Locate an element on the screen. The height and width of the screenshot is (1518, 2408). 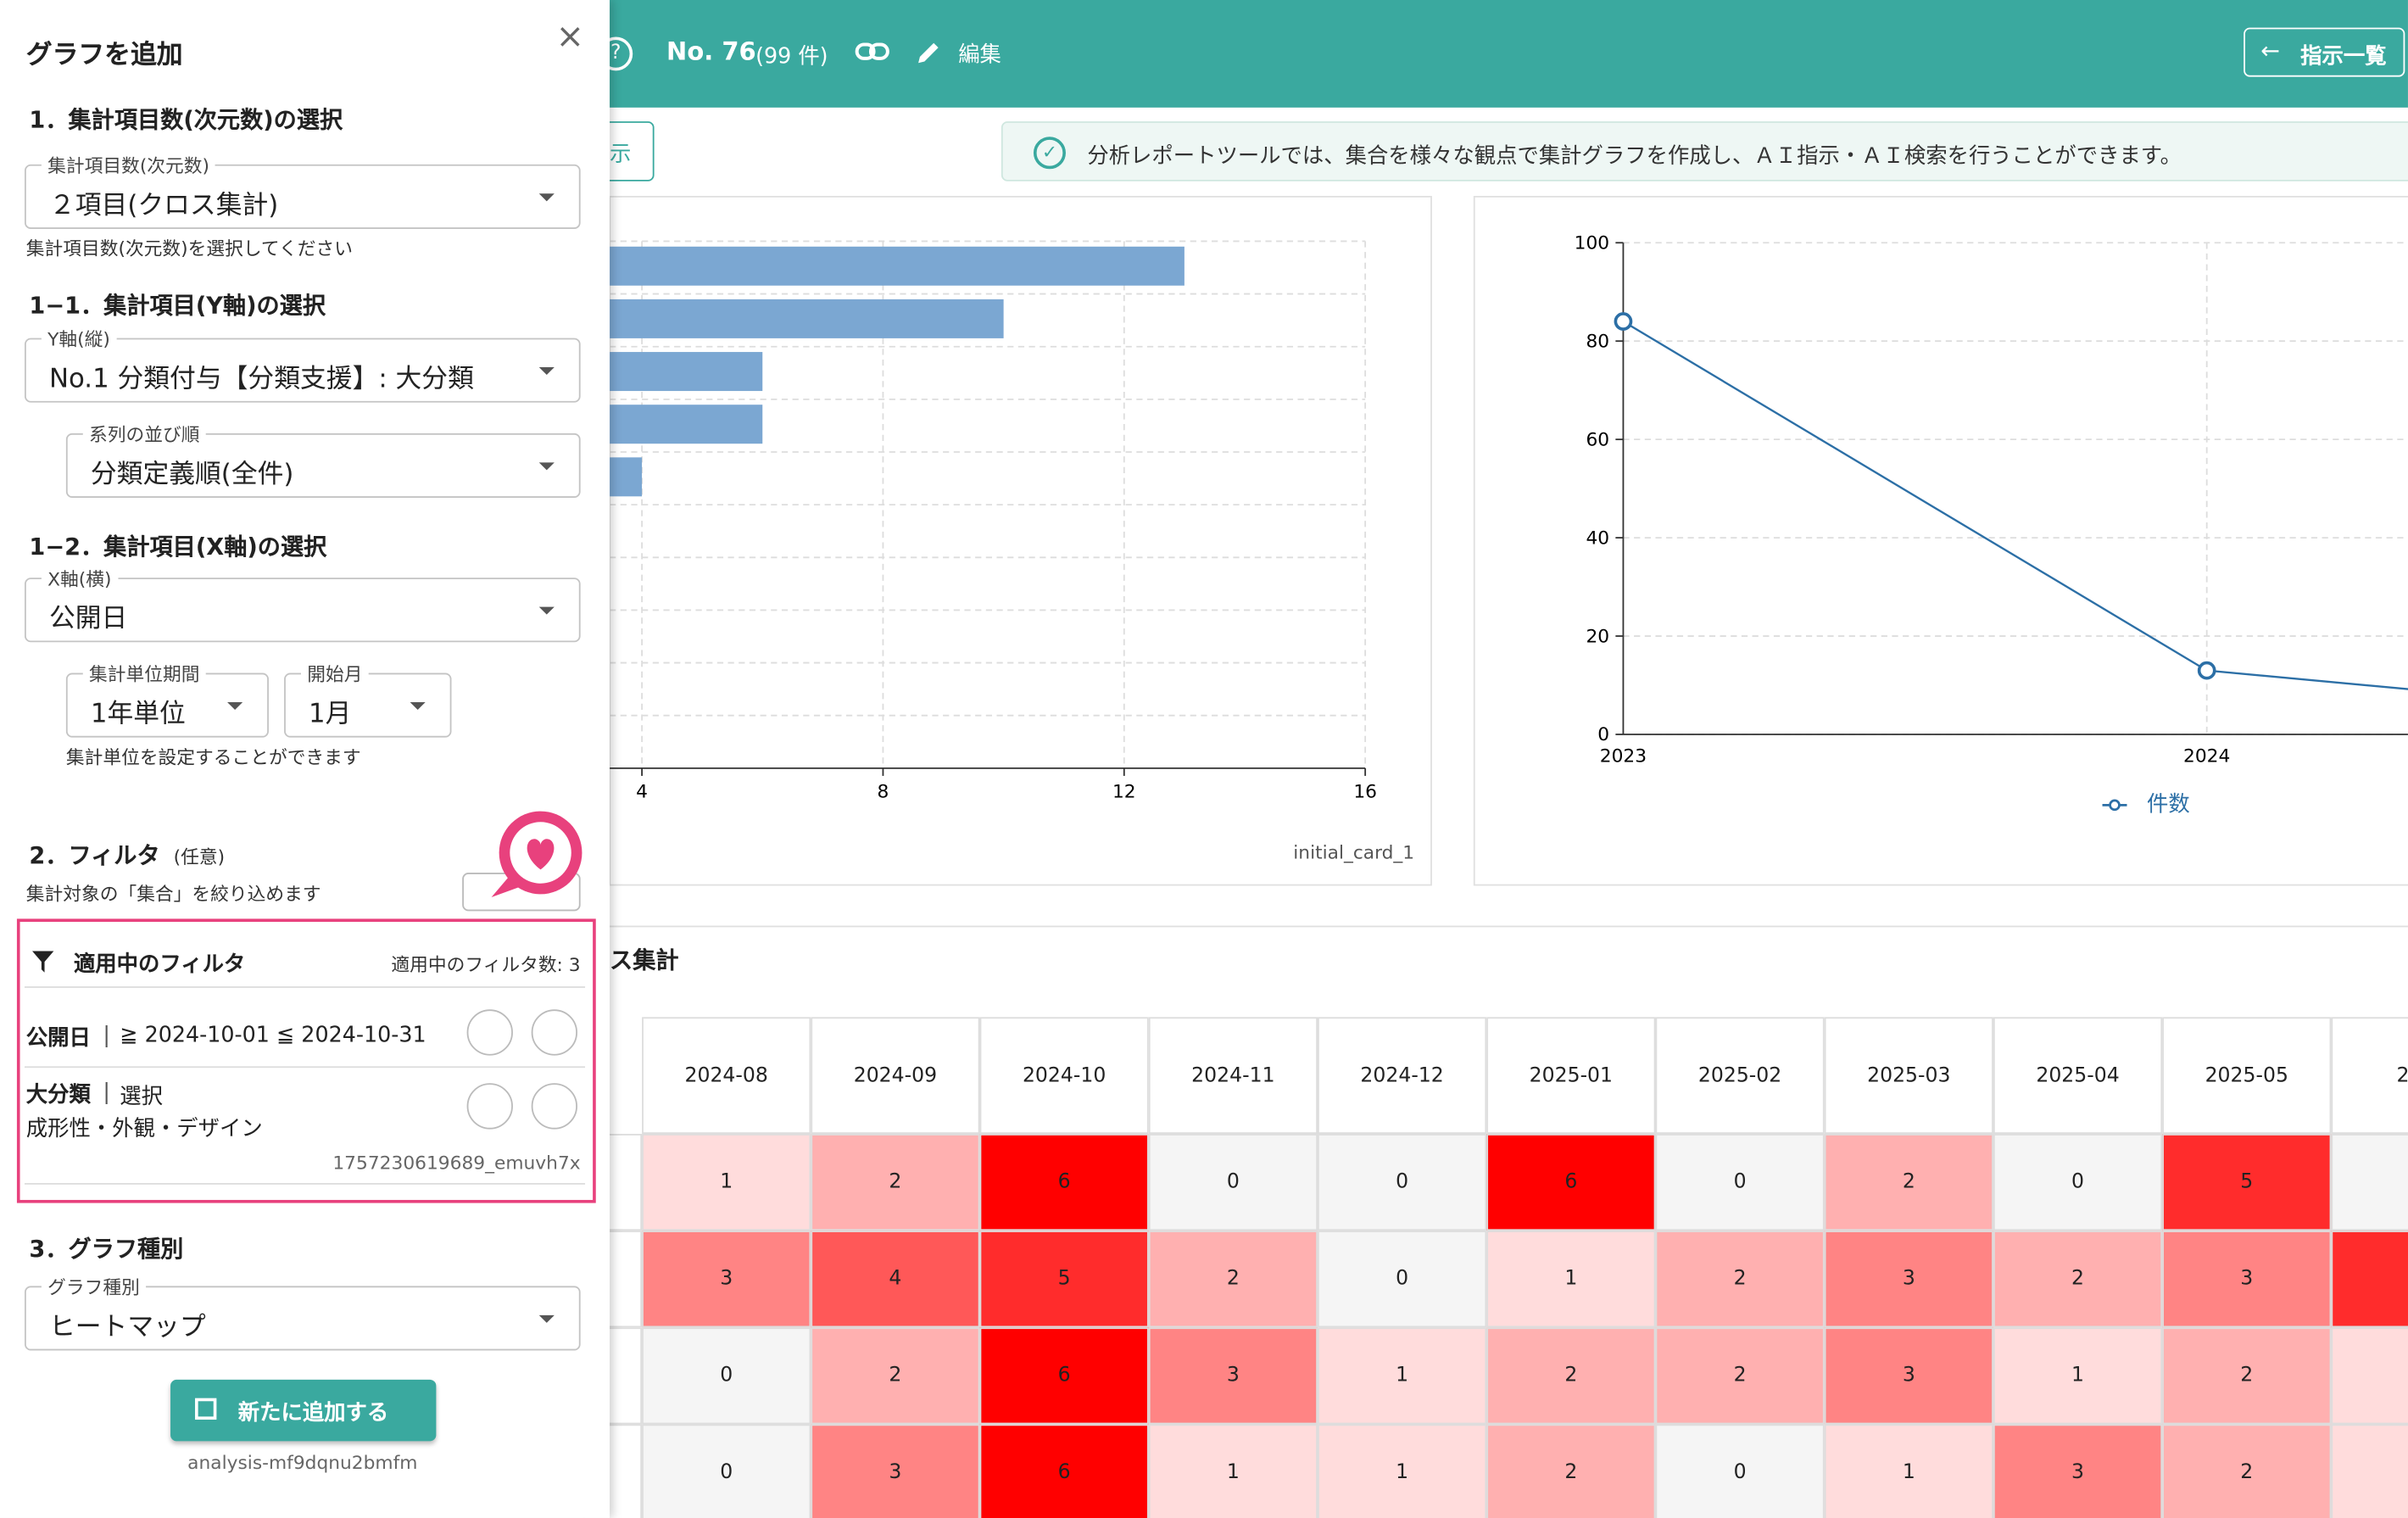
link-icon is located at coordinates (872, 51).